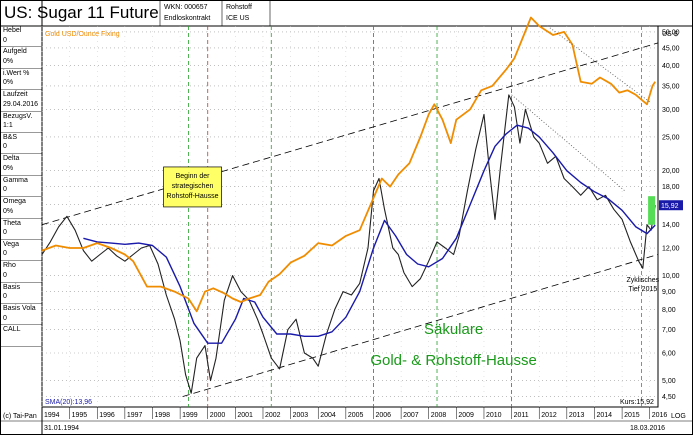 This screenshot has height=435, width=693. What do you see at coordinates (671, 86) in the screenshot?
I see `y-tick-label: 35,00` at bounding box center [671, 86].